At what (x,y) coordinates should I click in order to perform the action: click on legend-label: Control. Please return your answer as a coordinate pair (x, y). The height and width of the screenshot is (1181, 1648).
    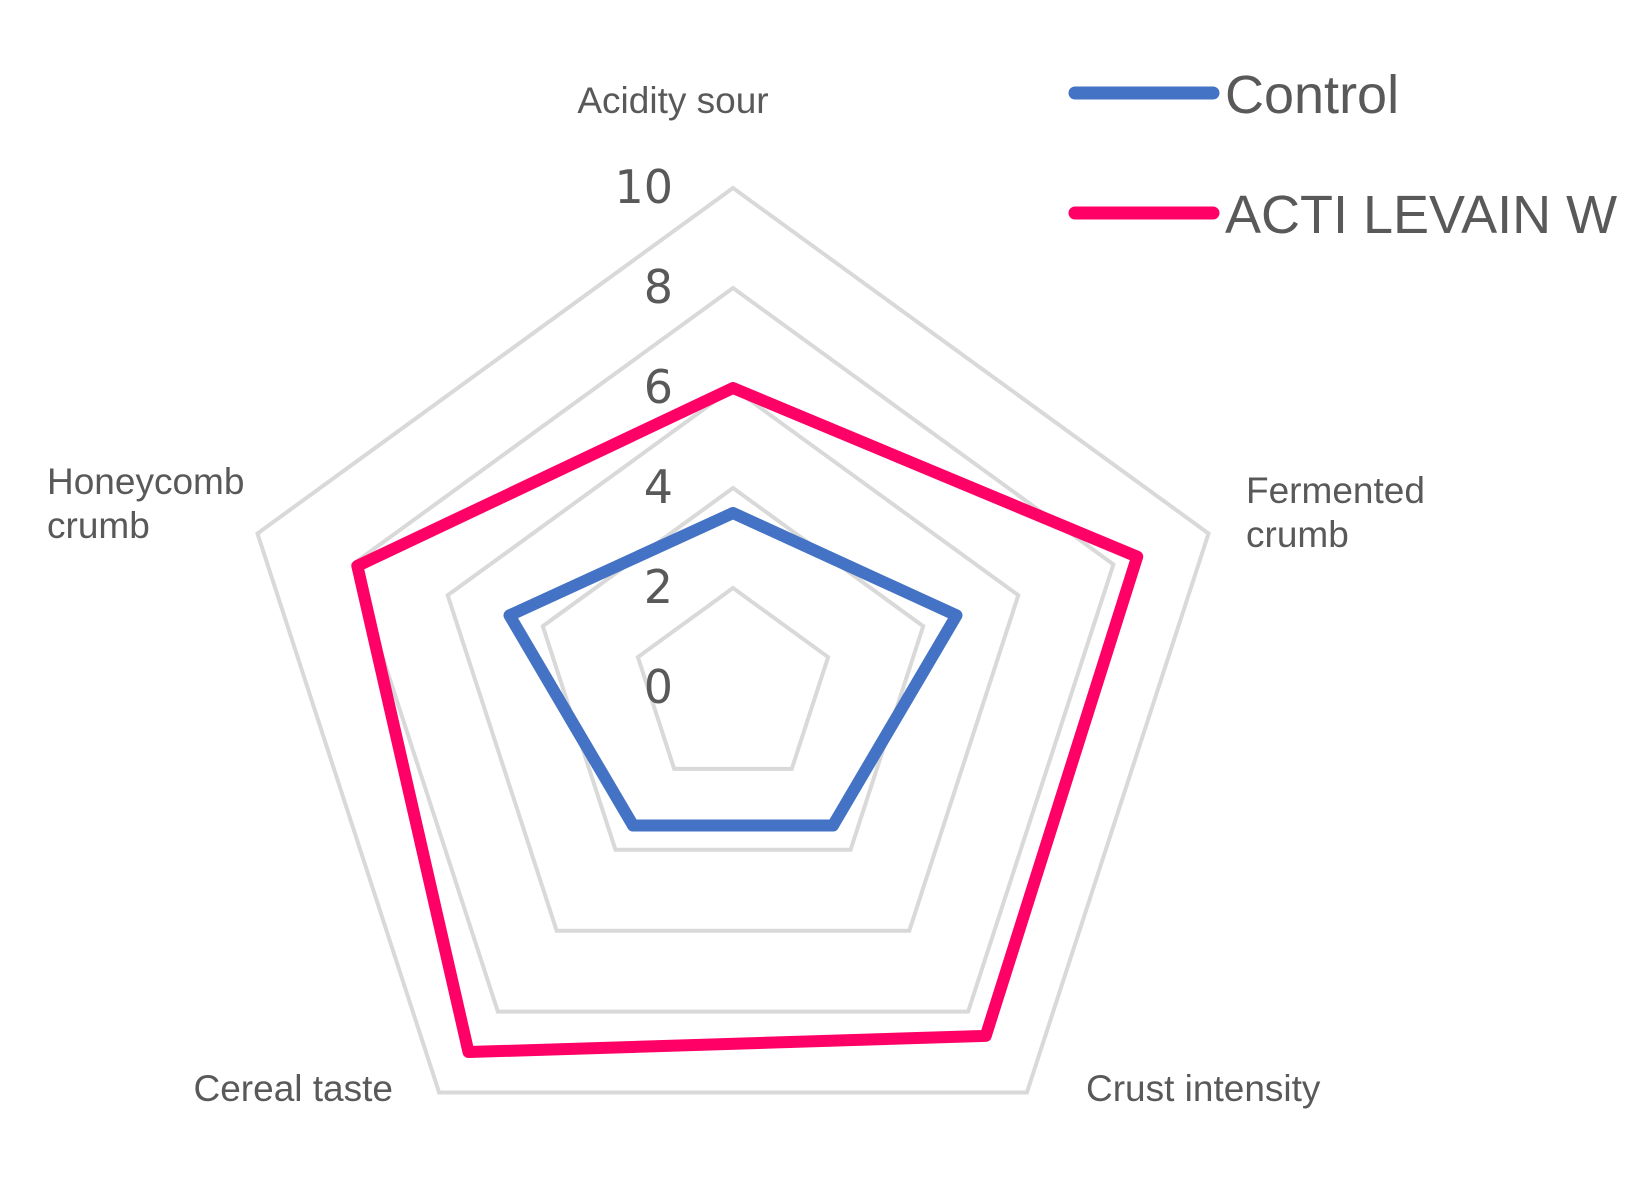
    Looking at the image, I should click on (1312, 95).